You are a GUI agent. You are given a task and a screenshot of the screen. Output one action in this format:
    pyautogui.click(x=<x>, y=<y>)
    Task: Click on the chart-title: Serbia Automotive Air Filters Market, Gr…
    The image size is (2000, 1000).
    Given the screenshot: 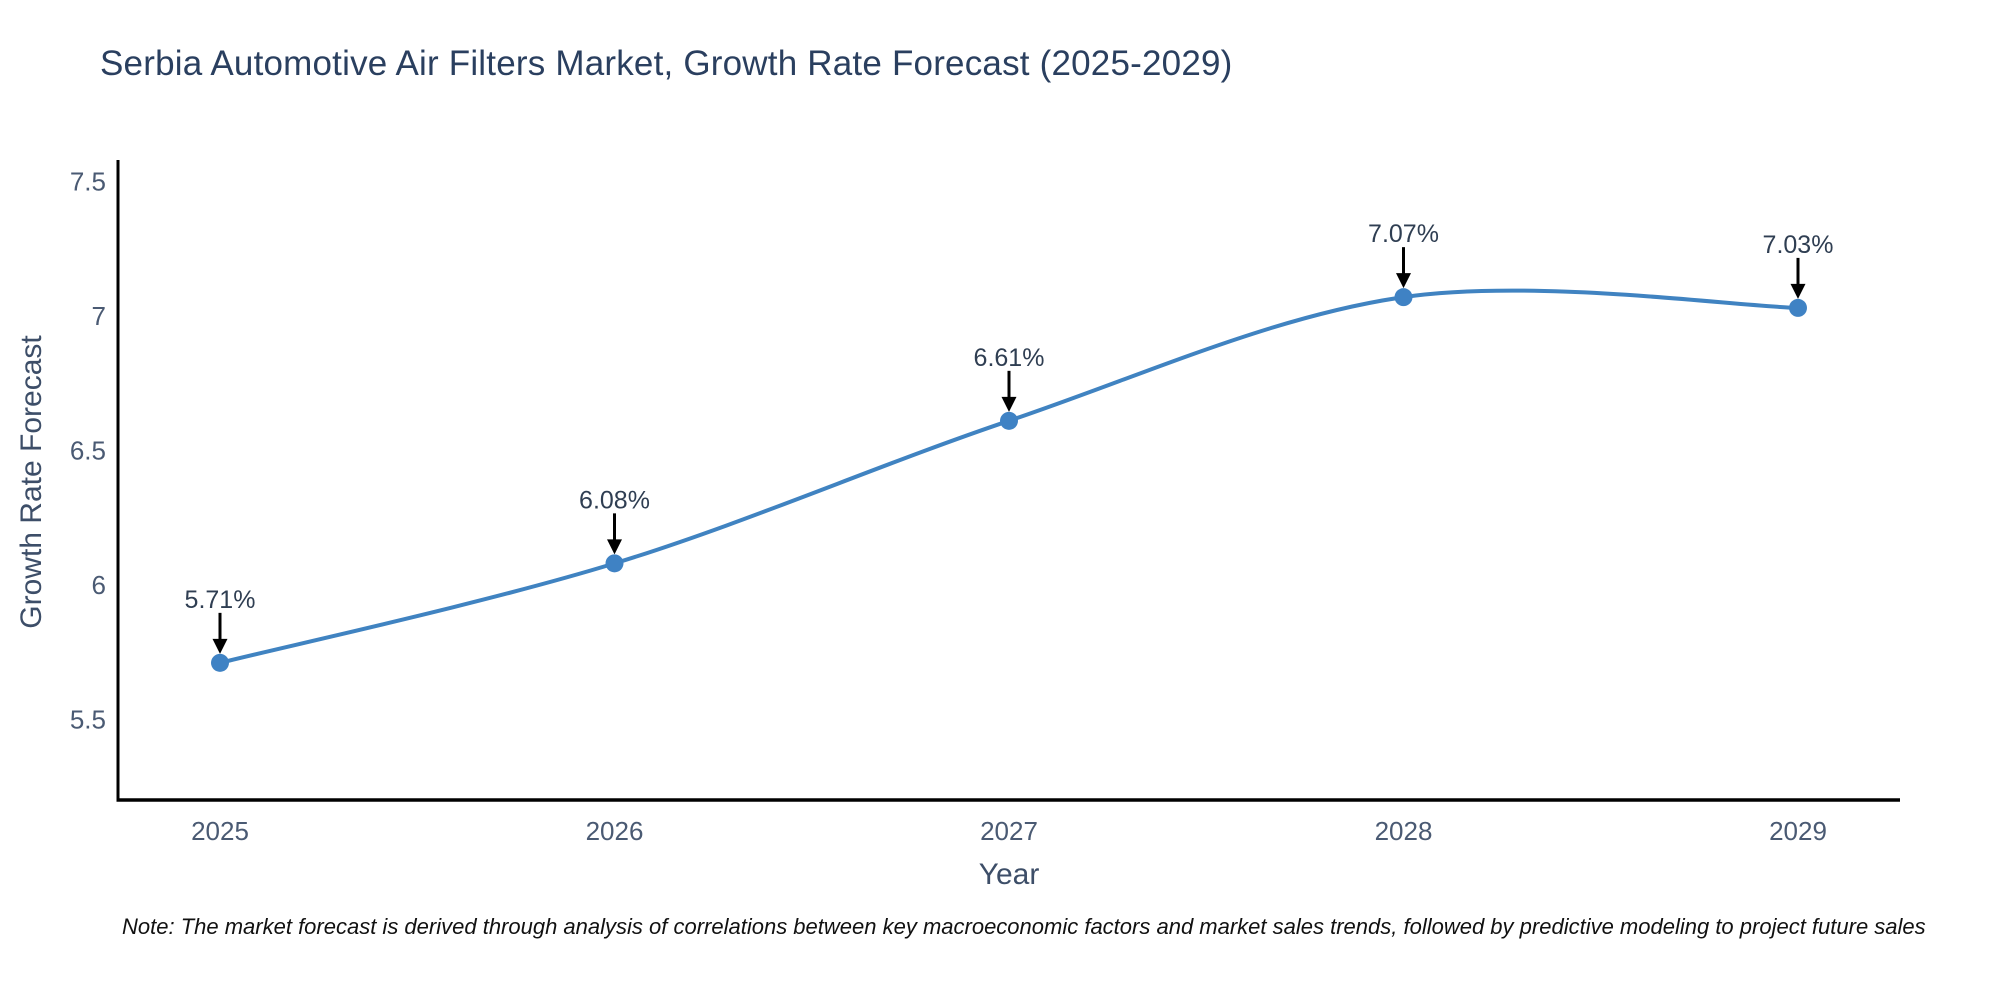 What is the action you would take?
    pyautogui.click(x=666, y=63)
    